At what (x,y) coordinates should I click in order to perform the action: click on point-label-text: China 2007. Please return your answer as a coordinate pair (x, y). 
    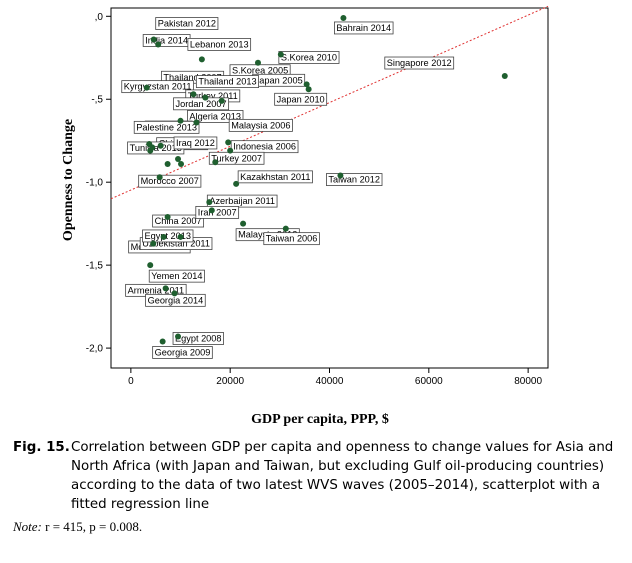
    Looking at the image, I should click on (178, 221).